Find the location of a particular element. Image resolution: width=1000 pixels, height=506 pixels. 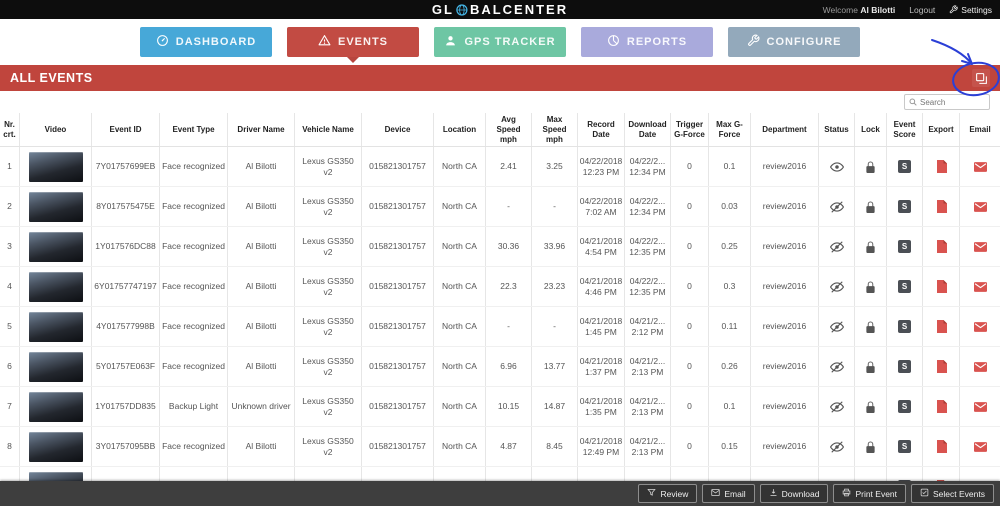

settings-button: Settings is located at coordinates (970, 10).